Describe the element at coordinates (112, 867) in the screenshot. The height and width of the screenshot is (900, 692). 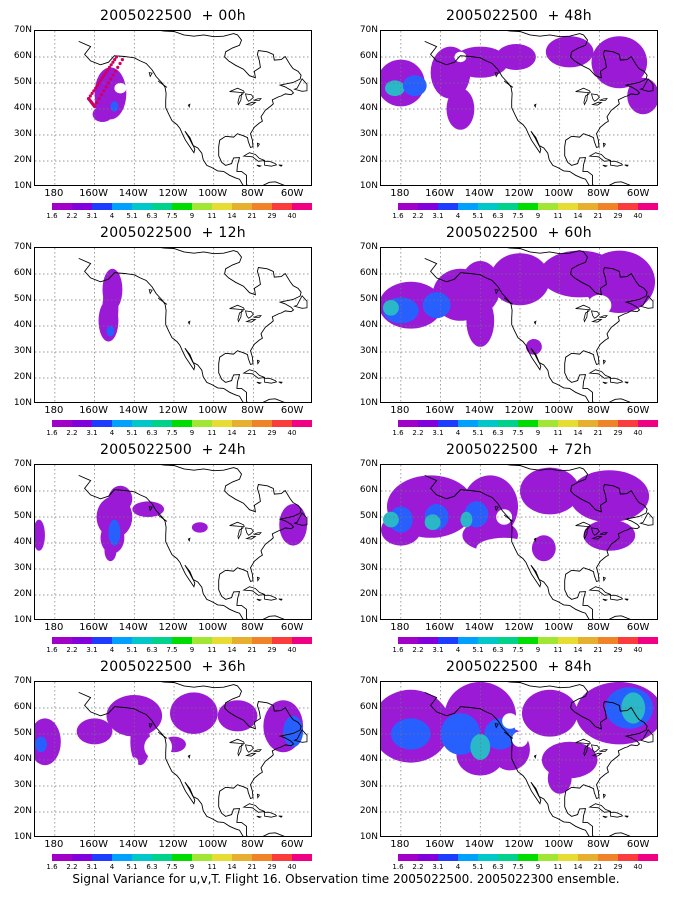
I see `colorbar-label: 4` at that location.